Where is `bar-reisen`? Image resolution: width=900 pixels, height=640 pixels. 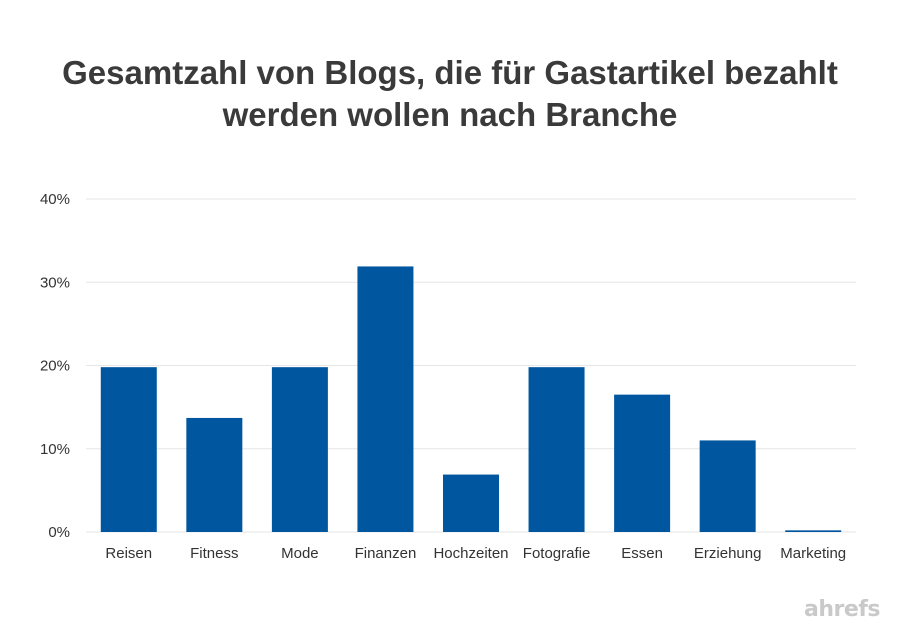
bar-reisen is located at coordinates (128, 449).